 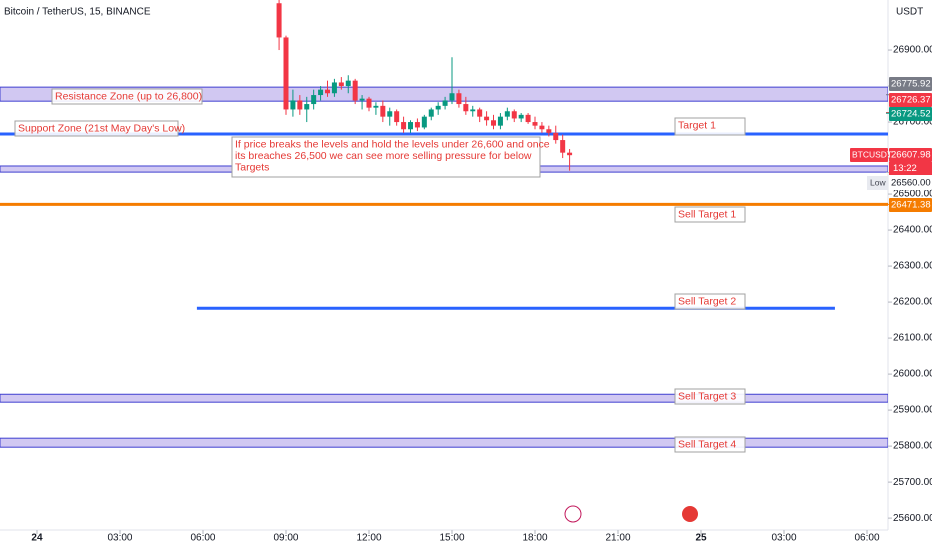 I want to click on chart-title: Bitcoin / TetherUS, 15, BINANCE, so click(x=77, y=12).